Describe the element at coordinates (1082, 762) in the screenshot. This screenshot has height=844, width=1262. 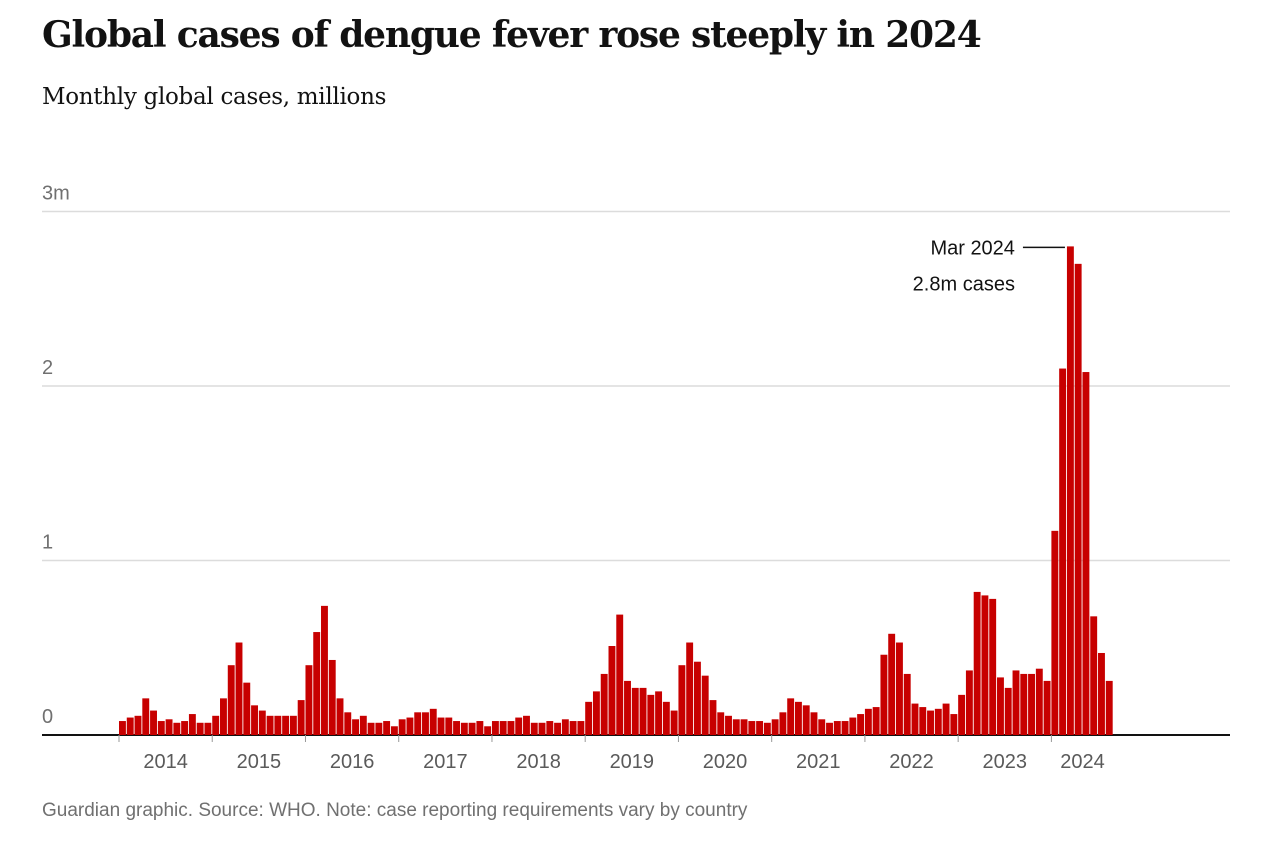
I see `x-tick-label: 2024` at that location.